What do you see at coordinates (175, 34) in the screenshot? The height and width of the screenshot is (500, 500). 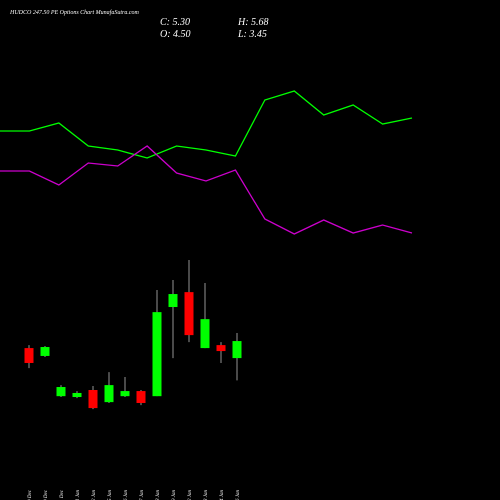 I see `open-label: O: 4.50` at bounding box center [175, 34].